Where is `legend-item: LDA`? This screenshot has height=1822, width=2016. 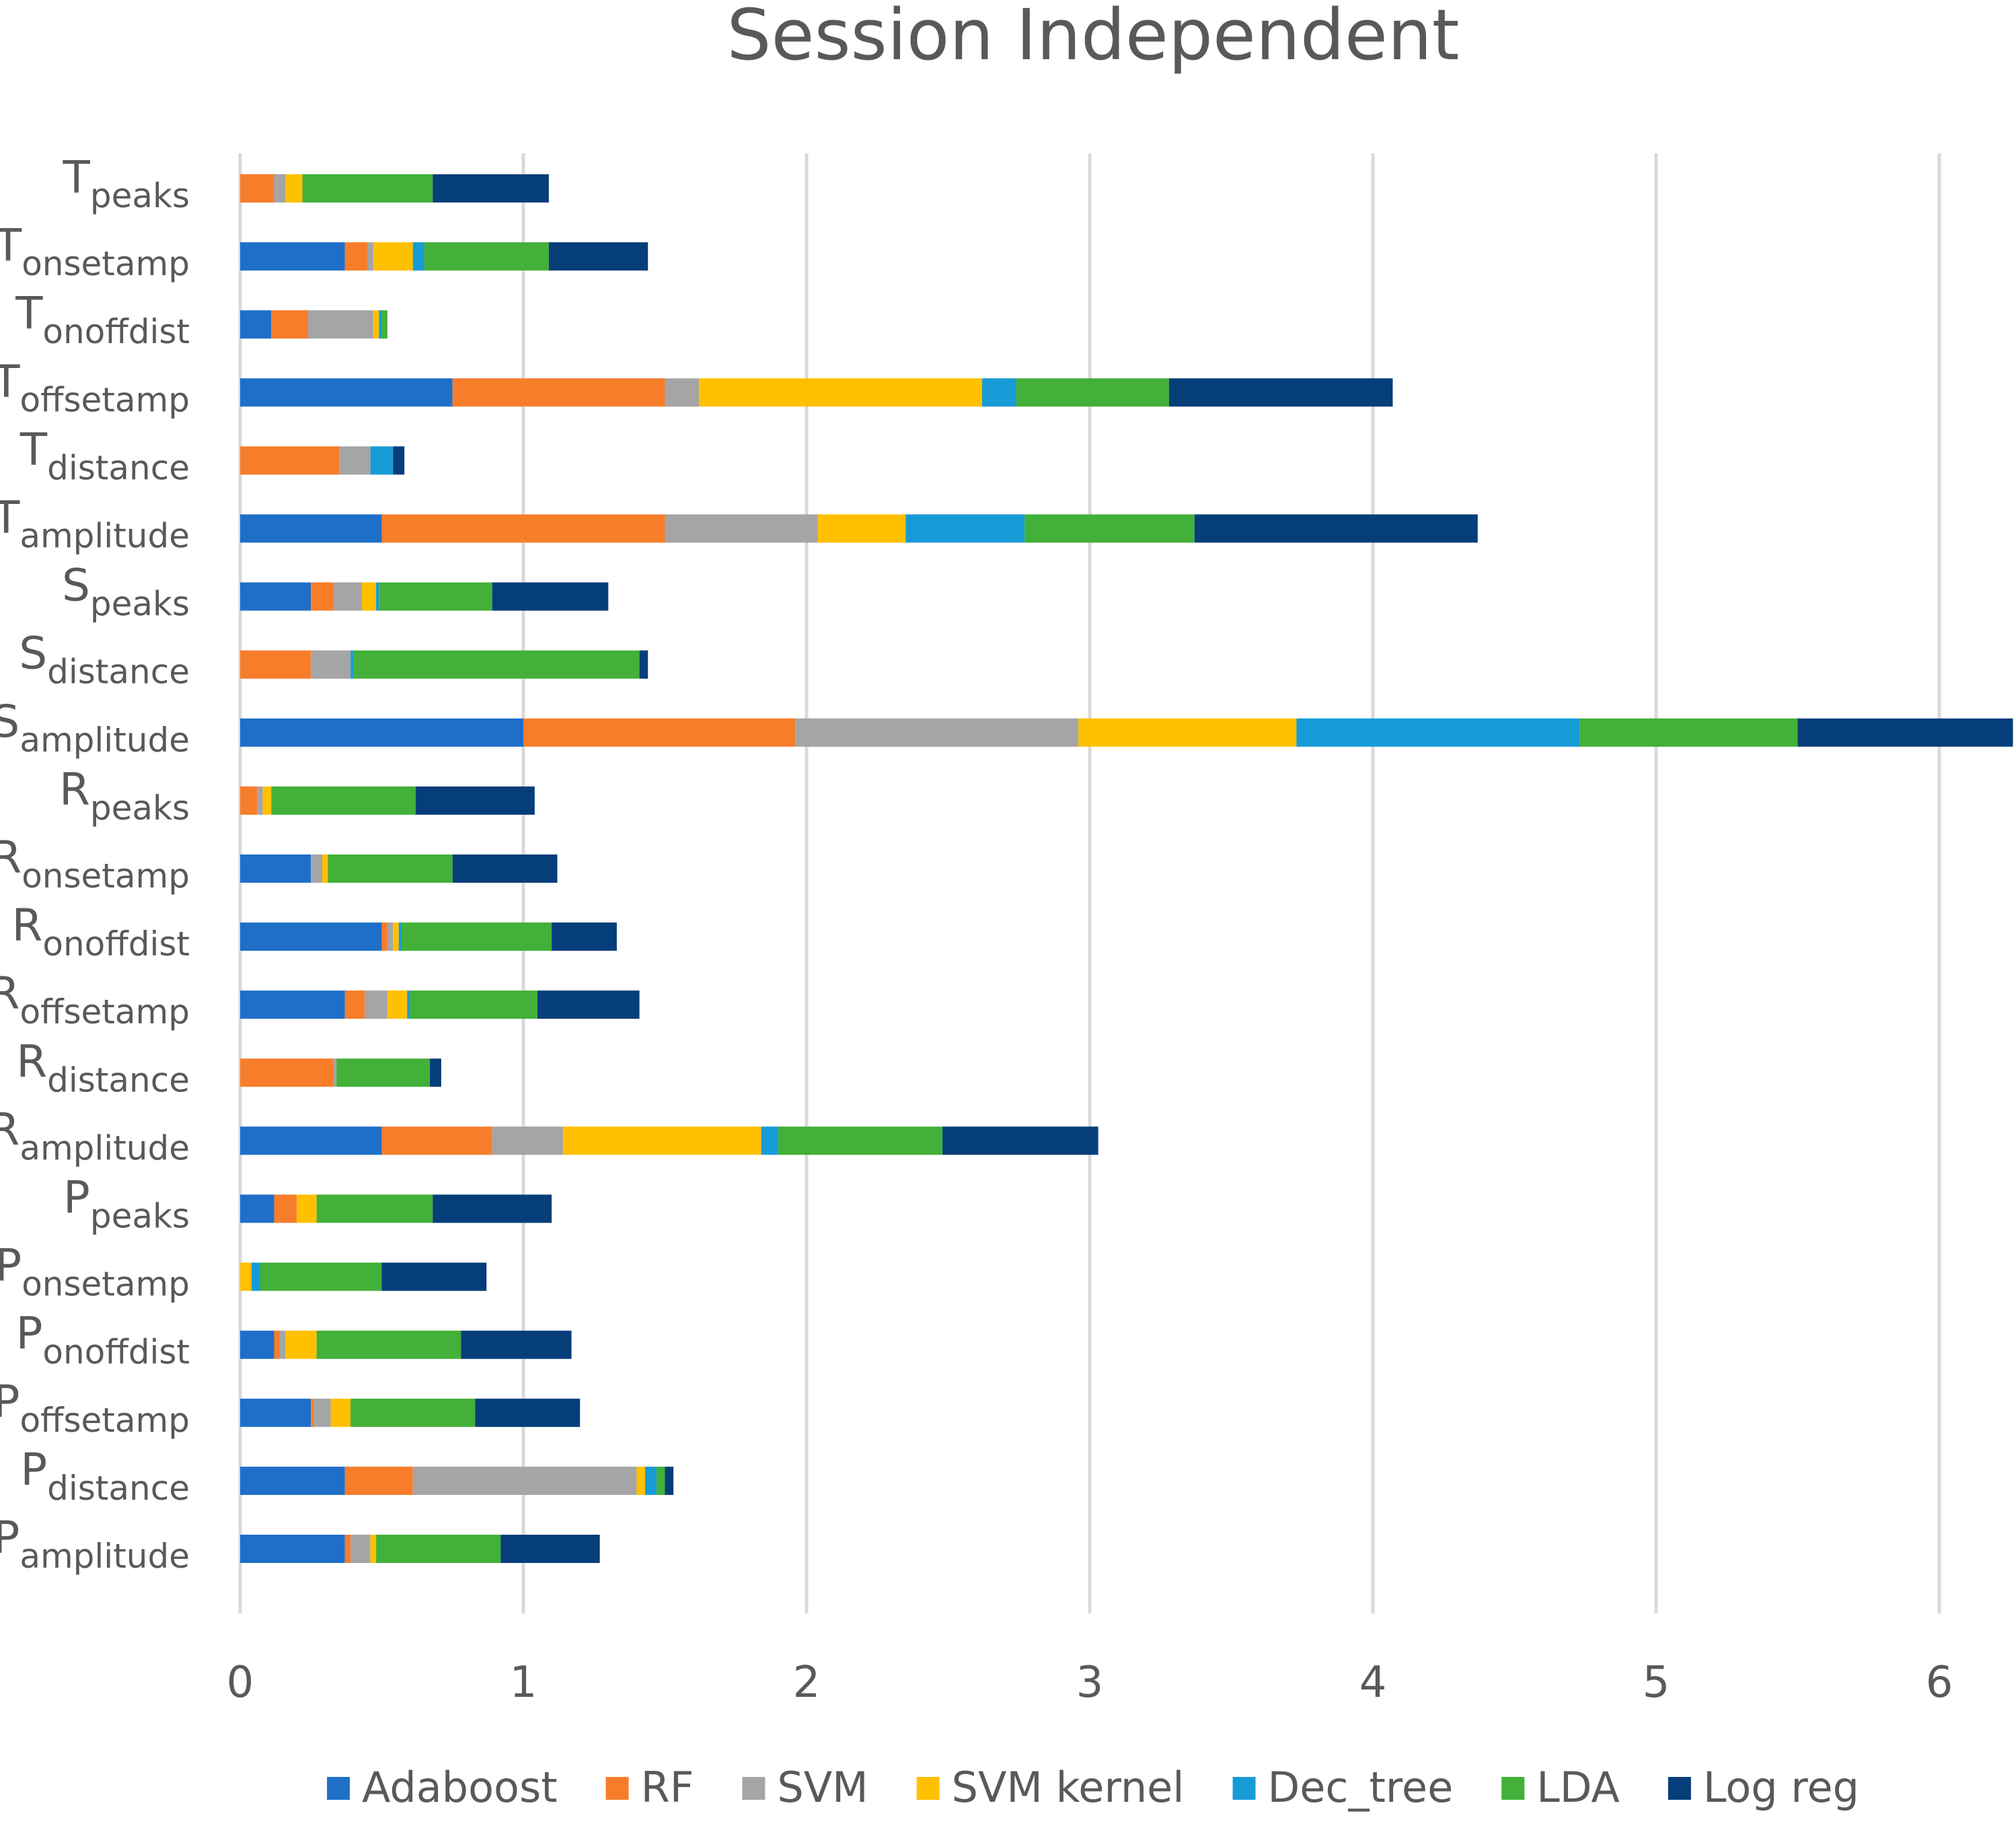
legend-item: LDA is located at coordinates (1560, 1787).